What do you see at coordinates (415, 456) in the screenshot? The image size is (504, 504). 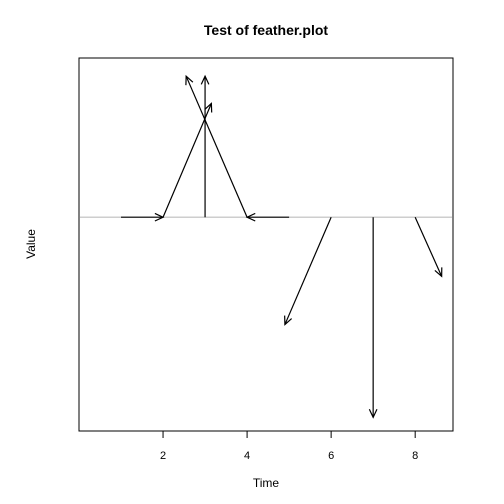 I see `x-tick-label-8: 8` at bounding box center [415, 456].